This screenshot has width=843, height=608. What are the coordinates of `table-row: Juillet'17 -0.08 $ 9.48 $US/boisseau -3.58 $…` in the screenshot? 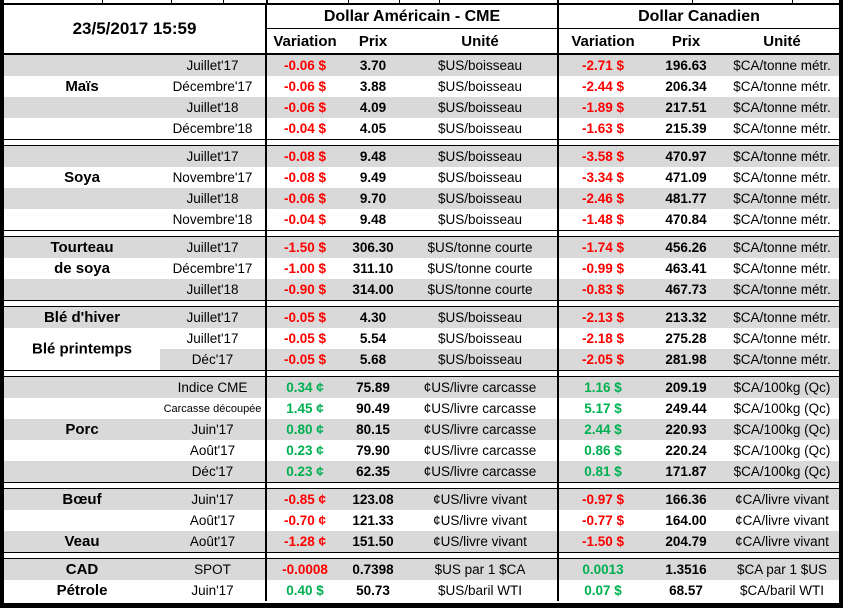 It's located at (421, 156).